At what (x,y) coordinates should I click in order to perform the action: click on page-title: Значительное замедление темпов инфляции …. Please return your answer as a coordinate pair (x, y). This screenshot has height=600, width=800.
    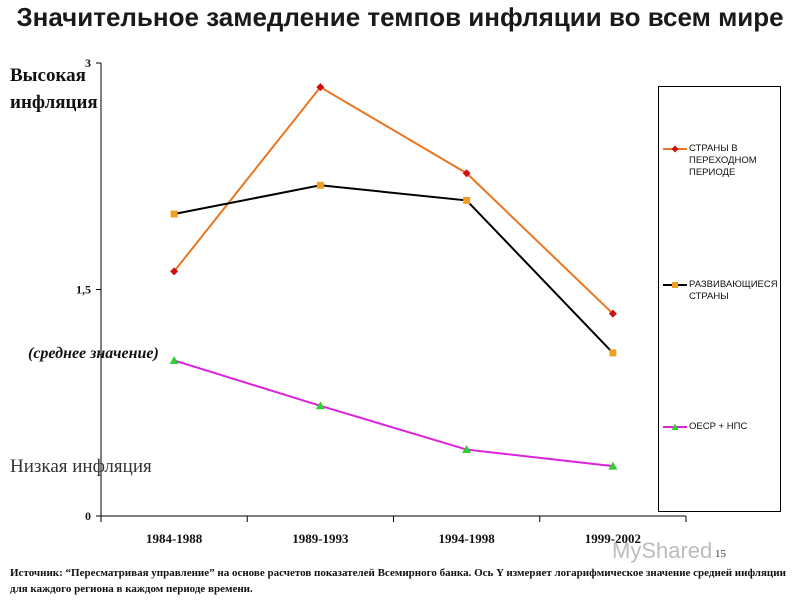
    Looking at the image, I should click on (400, 17).